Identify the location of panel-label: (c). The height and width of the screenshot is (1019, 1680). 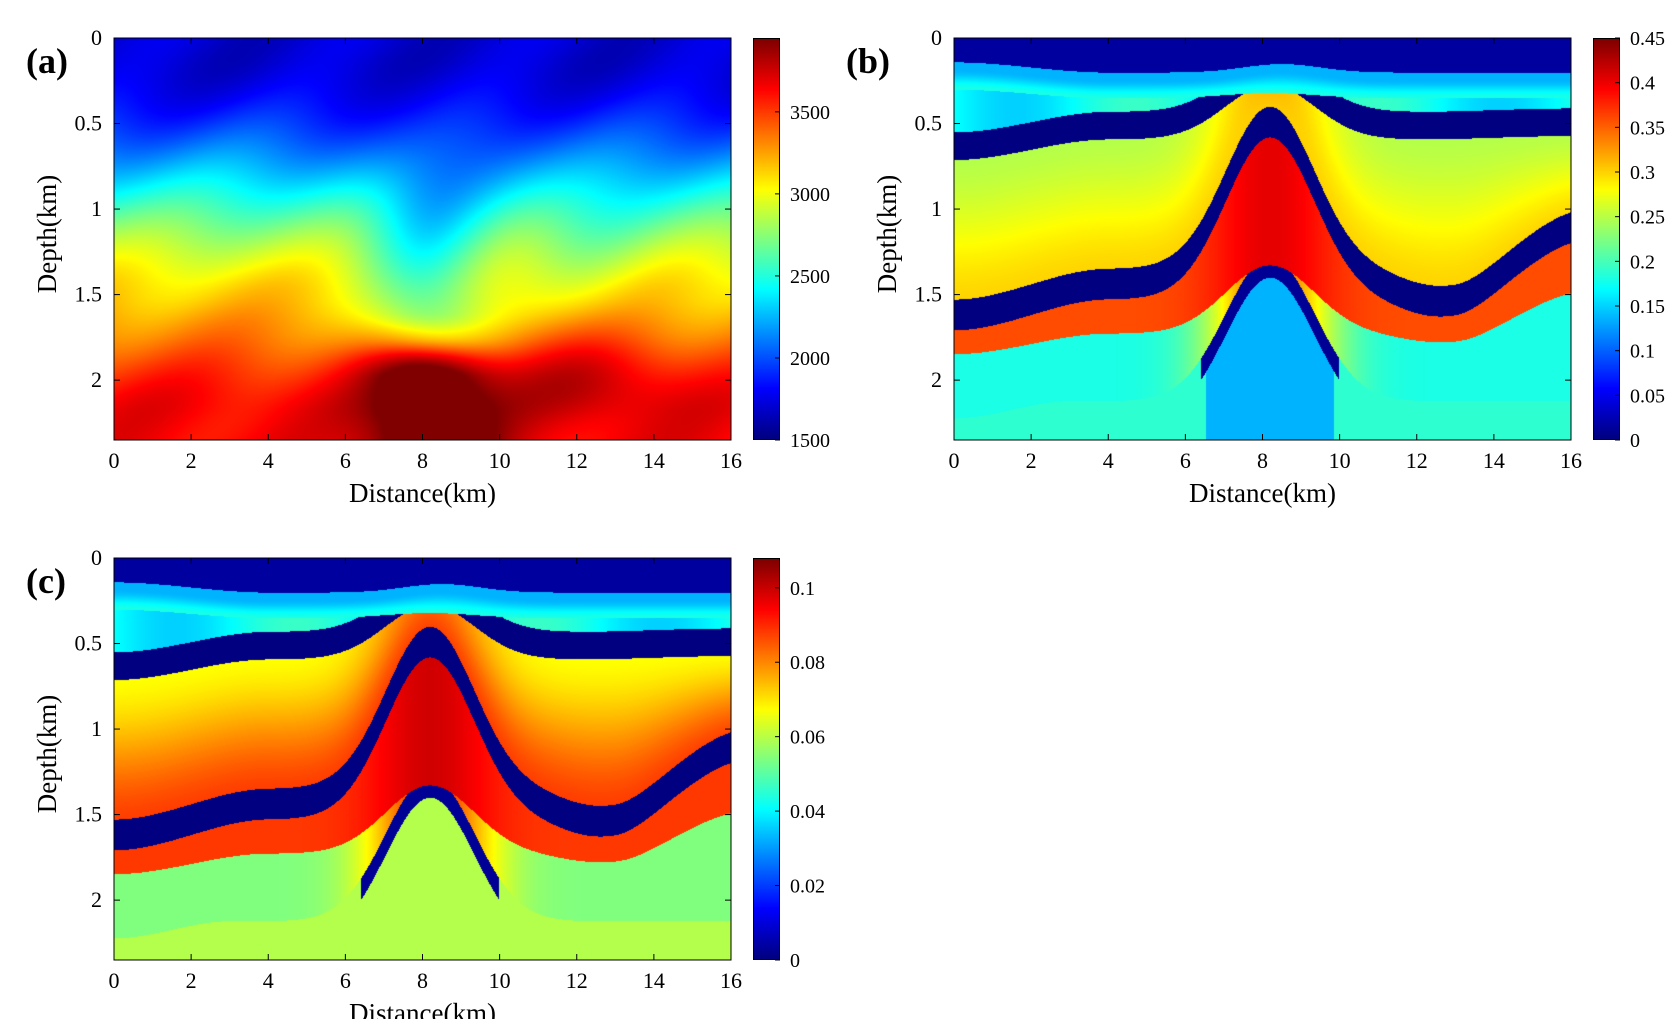
(46, 581).